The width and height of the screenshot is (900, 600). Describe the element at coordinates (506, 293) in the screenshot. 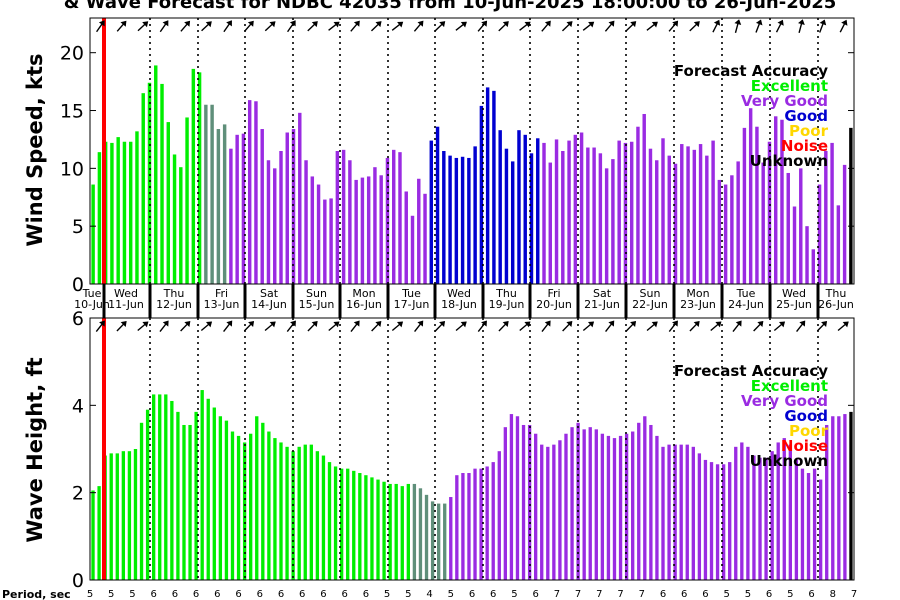

I see `day-of-week-label: Thu` at that location.